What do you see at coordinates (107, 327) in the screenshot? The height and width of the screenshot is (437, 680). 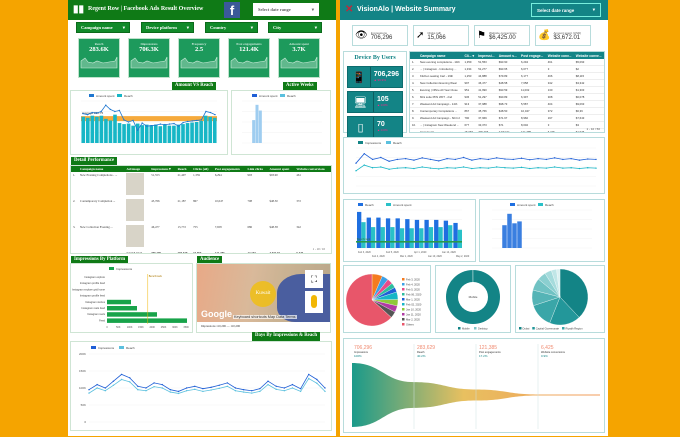 I see `x-tick-label: 0` at bounding box center [107, 327].